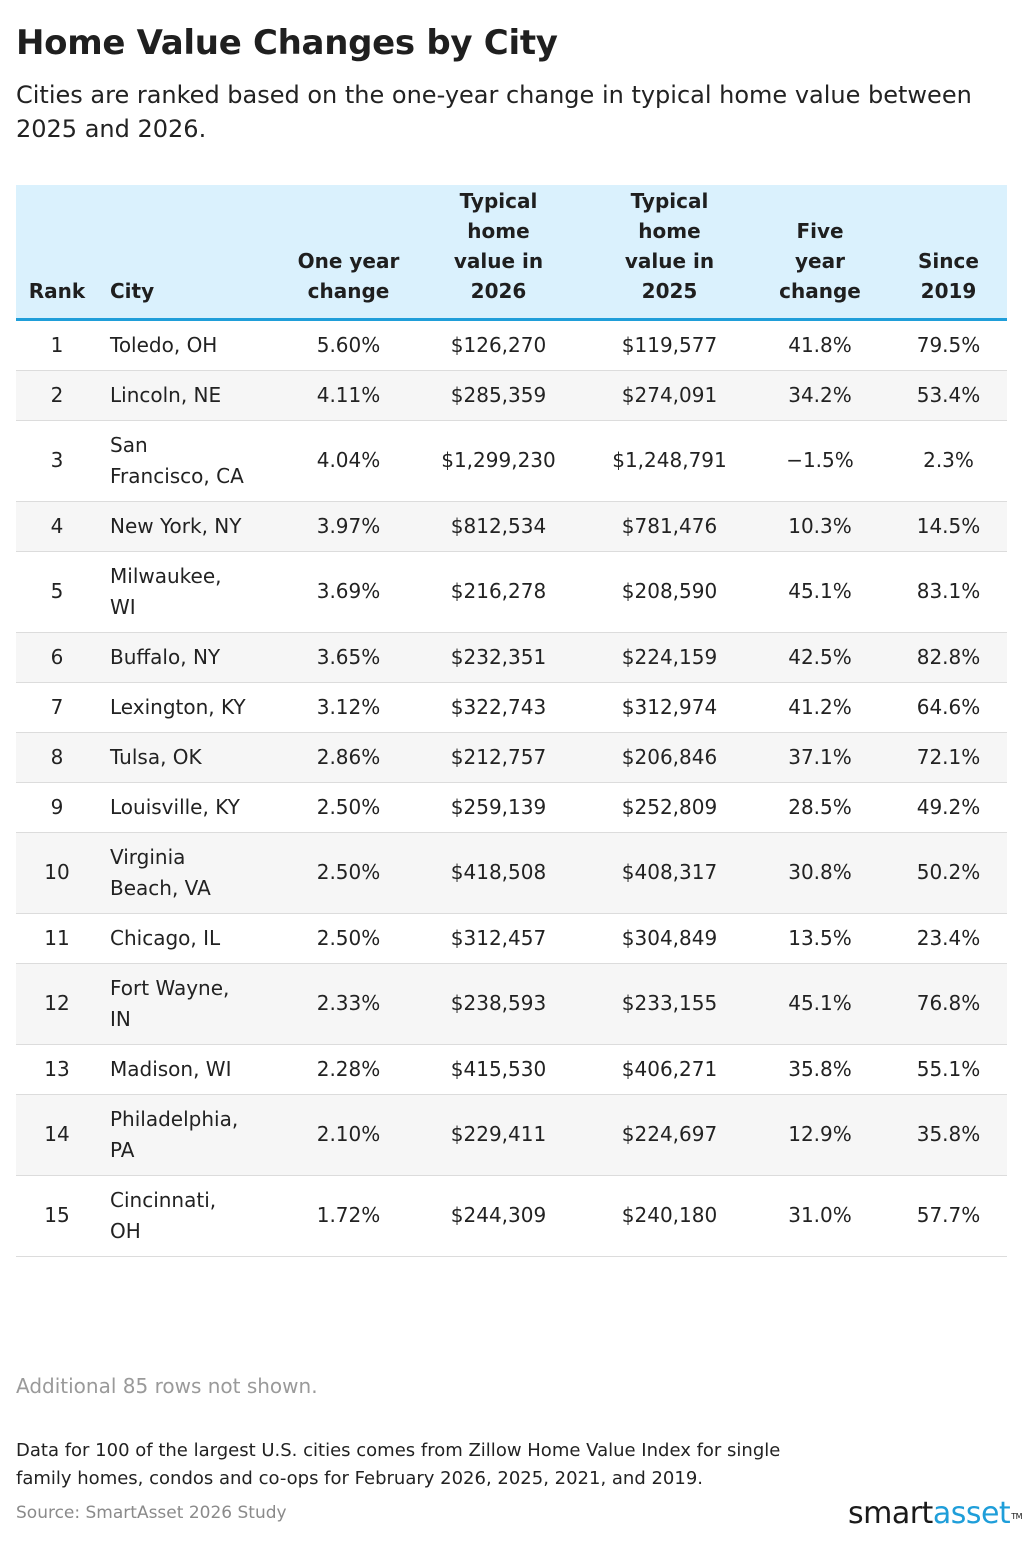  I want to click on column-header-since-2019: Since 2019, so click(948, 253).